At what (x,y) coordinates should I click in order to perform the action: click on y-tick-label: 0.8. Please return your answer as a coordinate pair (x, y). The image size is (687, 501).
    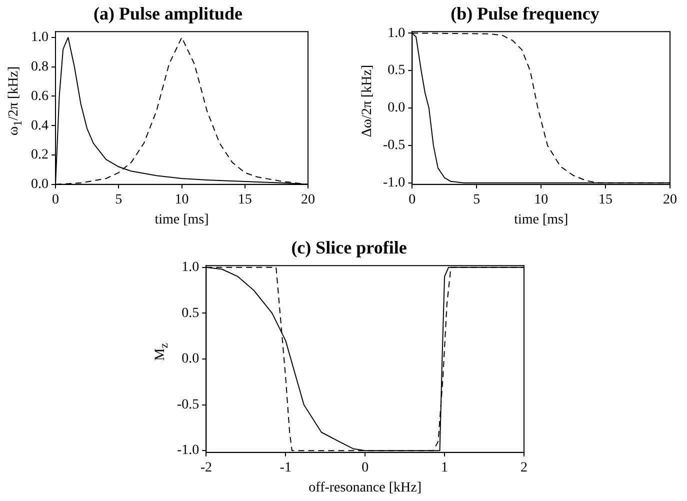
    Looking at the image, I should click on (39, 67).